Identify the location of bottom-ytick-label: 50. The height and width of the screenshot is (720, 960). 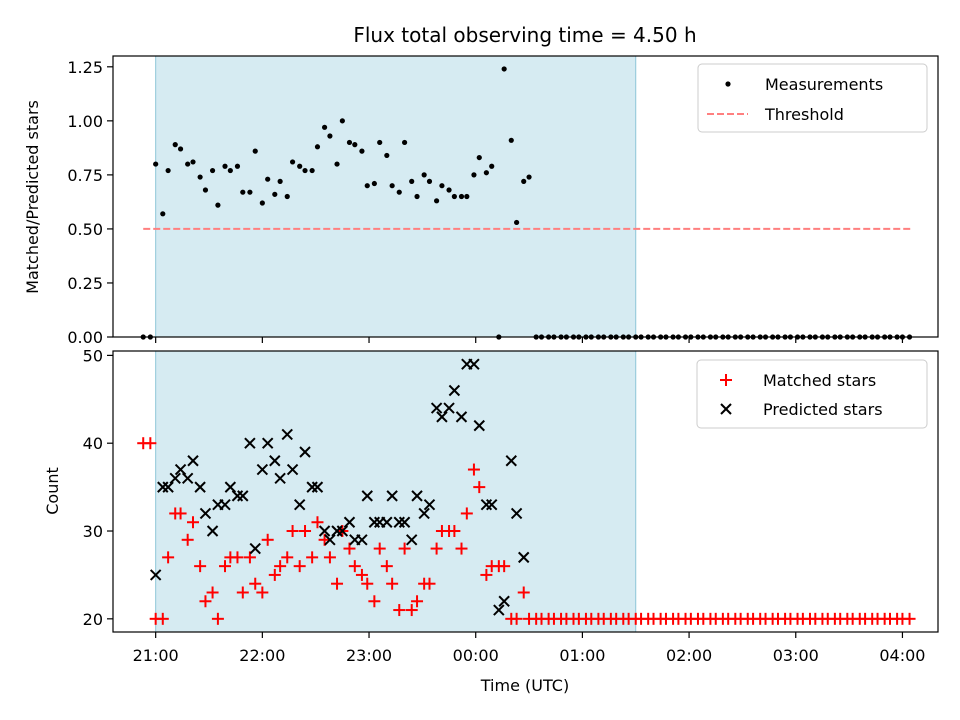
(93, 355).